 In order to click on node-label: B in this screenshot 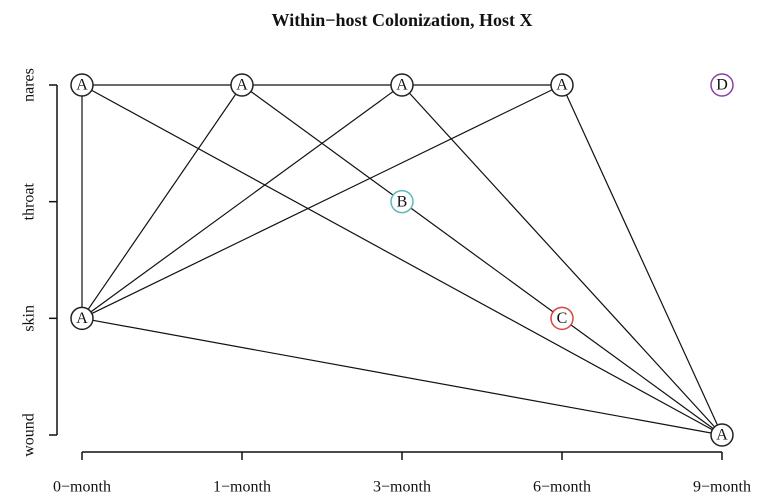, I will do `click(402, 201)`.